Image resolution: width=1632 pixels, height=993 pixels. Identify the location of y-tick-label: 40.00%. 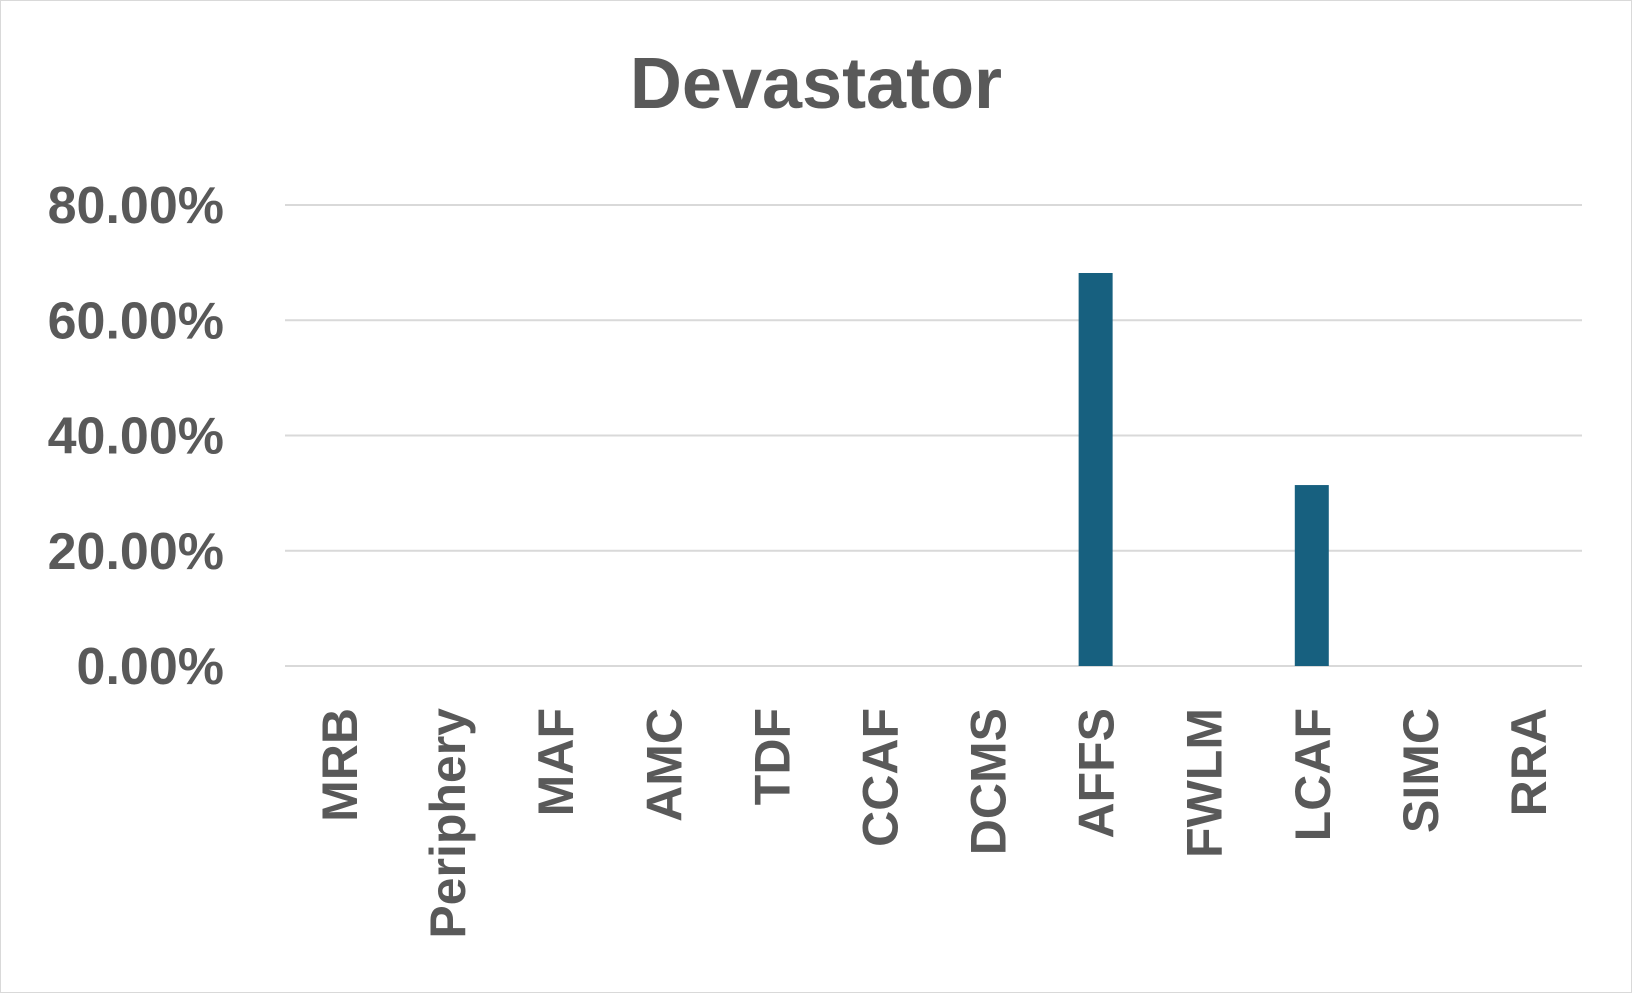
(136, 437).